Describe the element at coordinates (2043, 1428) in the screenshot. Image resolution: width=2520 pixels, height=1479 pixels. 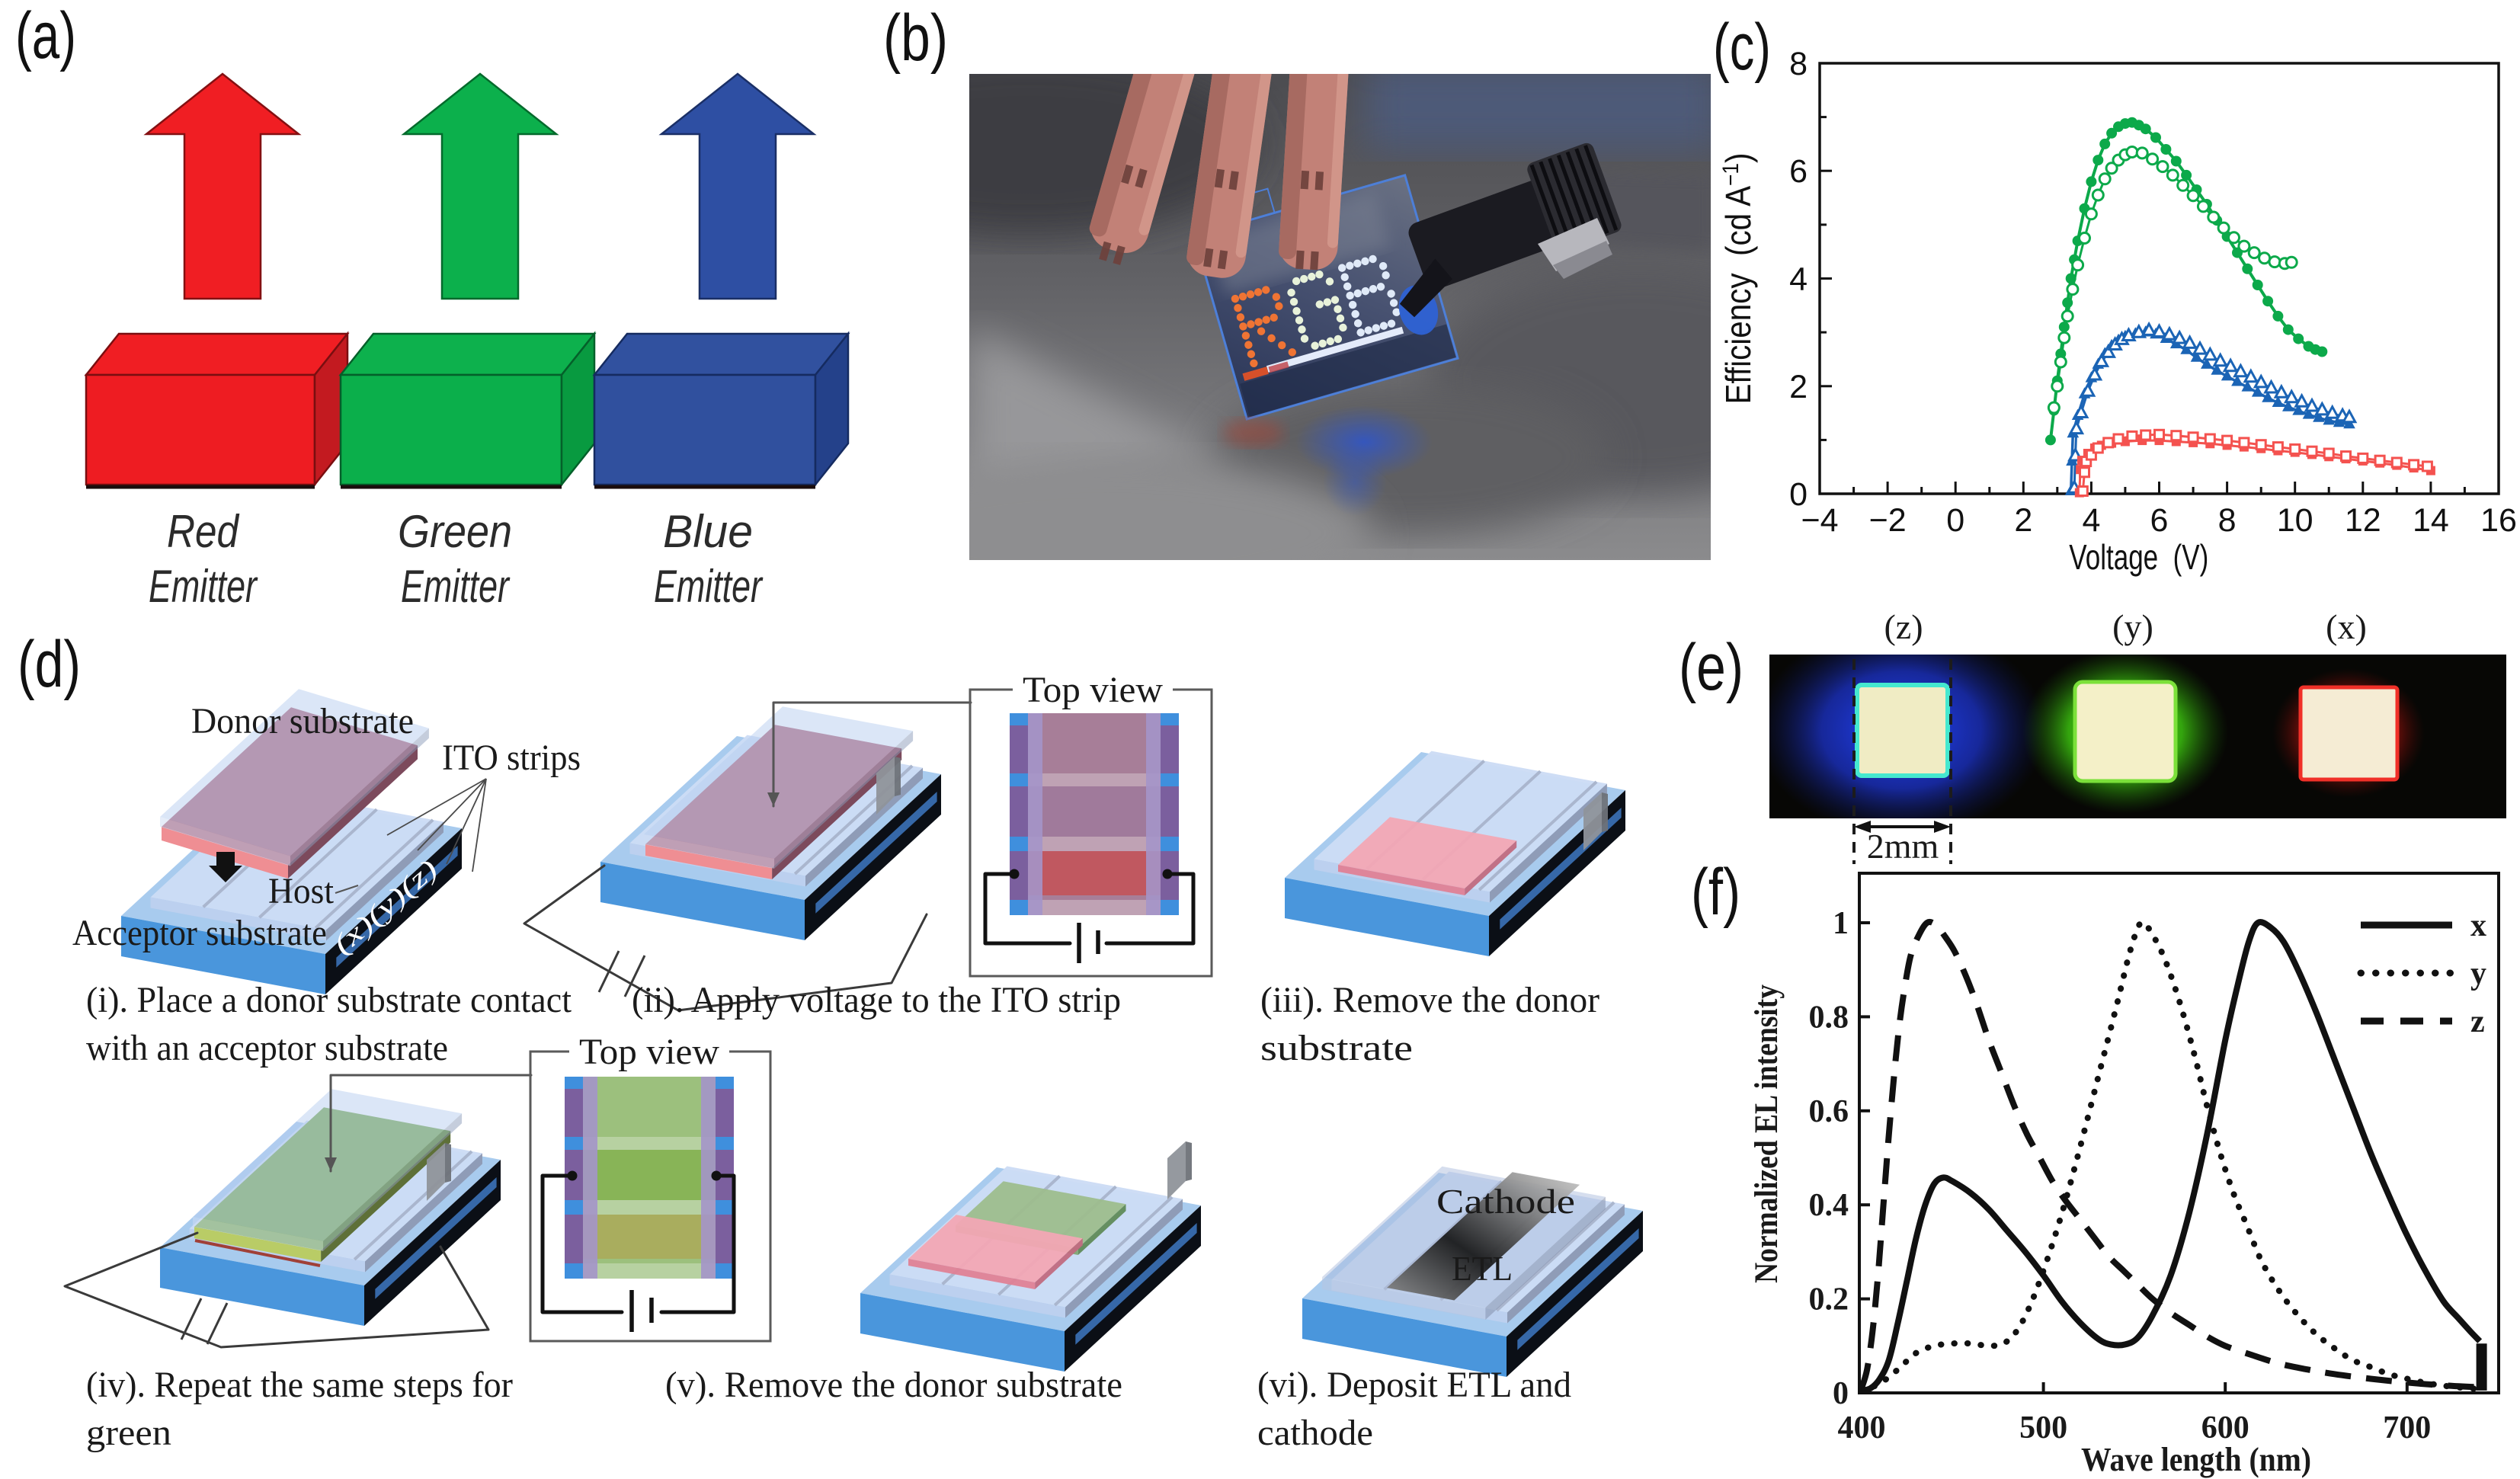
I see `svg-text: 500` at that location.